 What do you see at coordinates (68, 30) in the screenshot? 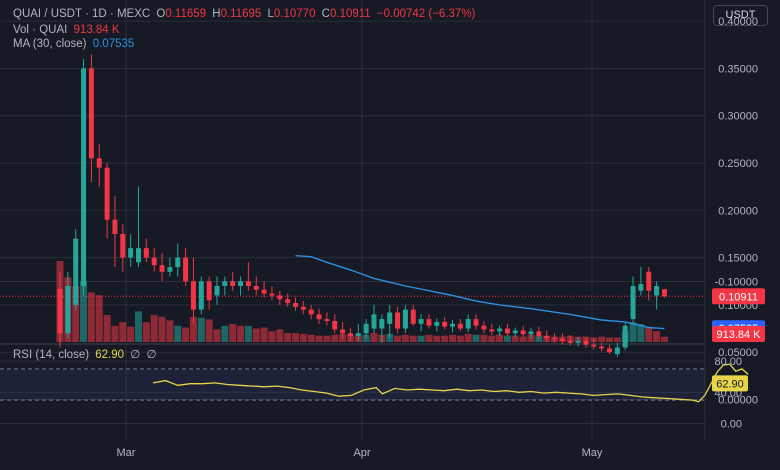
I see `volume-legend: Vol · QUAI 913.84 K` at bounding box center [68, 30].